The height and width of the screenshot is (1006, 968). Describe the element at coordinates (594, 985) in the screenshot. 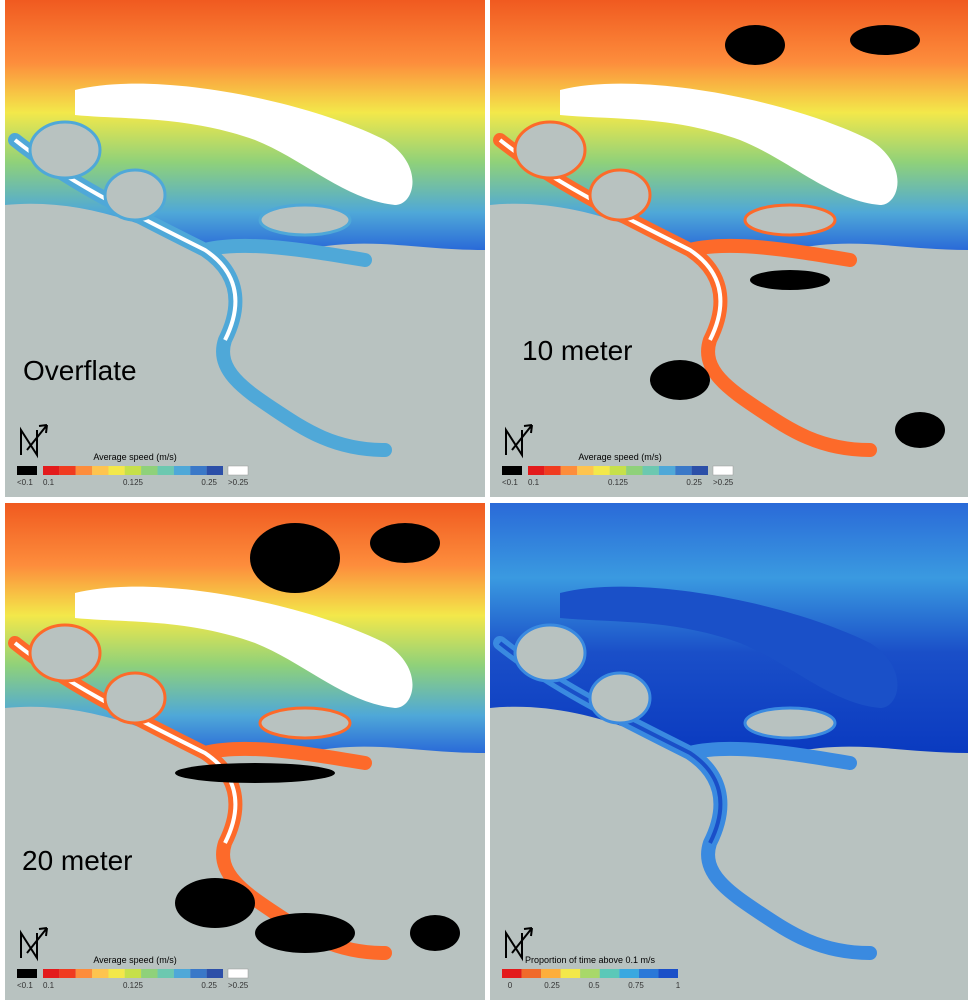

I see `legend-label: 0.5` at that location.